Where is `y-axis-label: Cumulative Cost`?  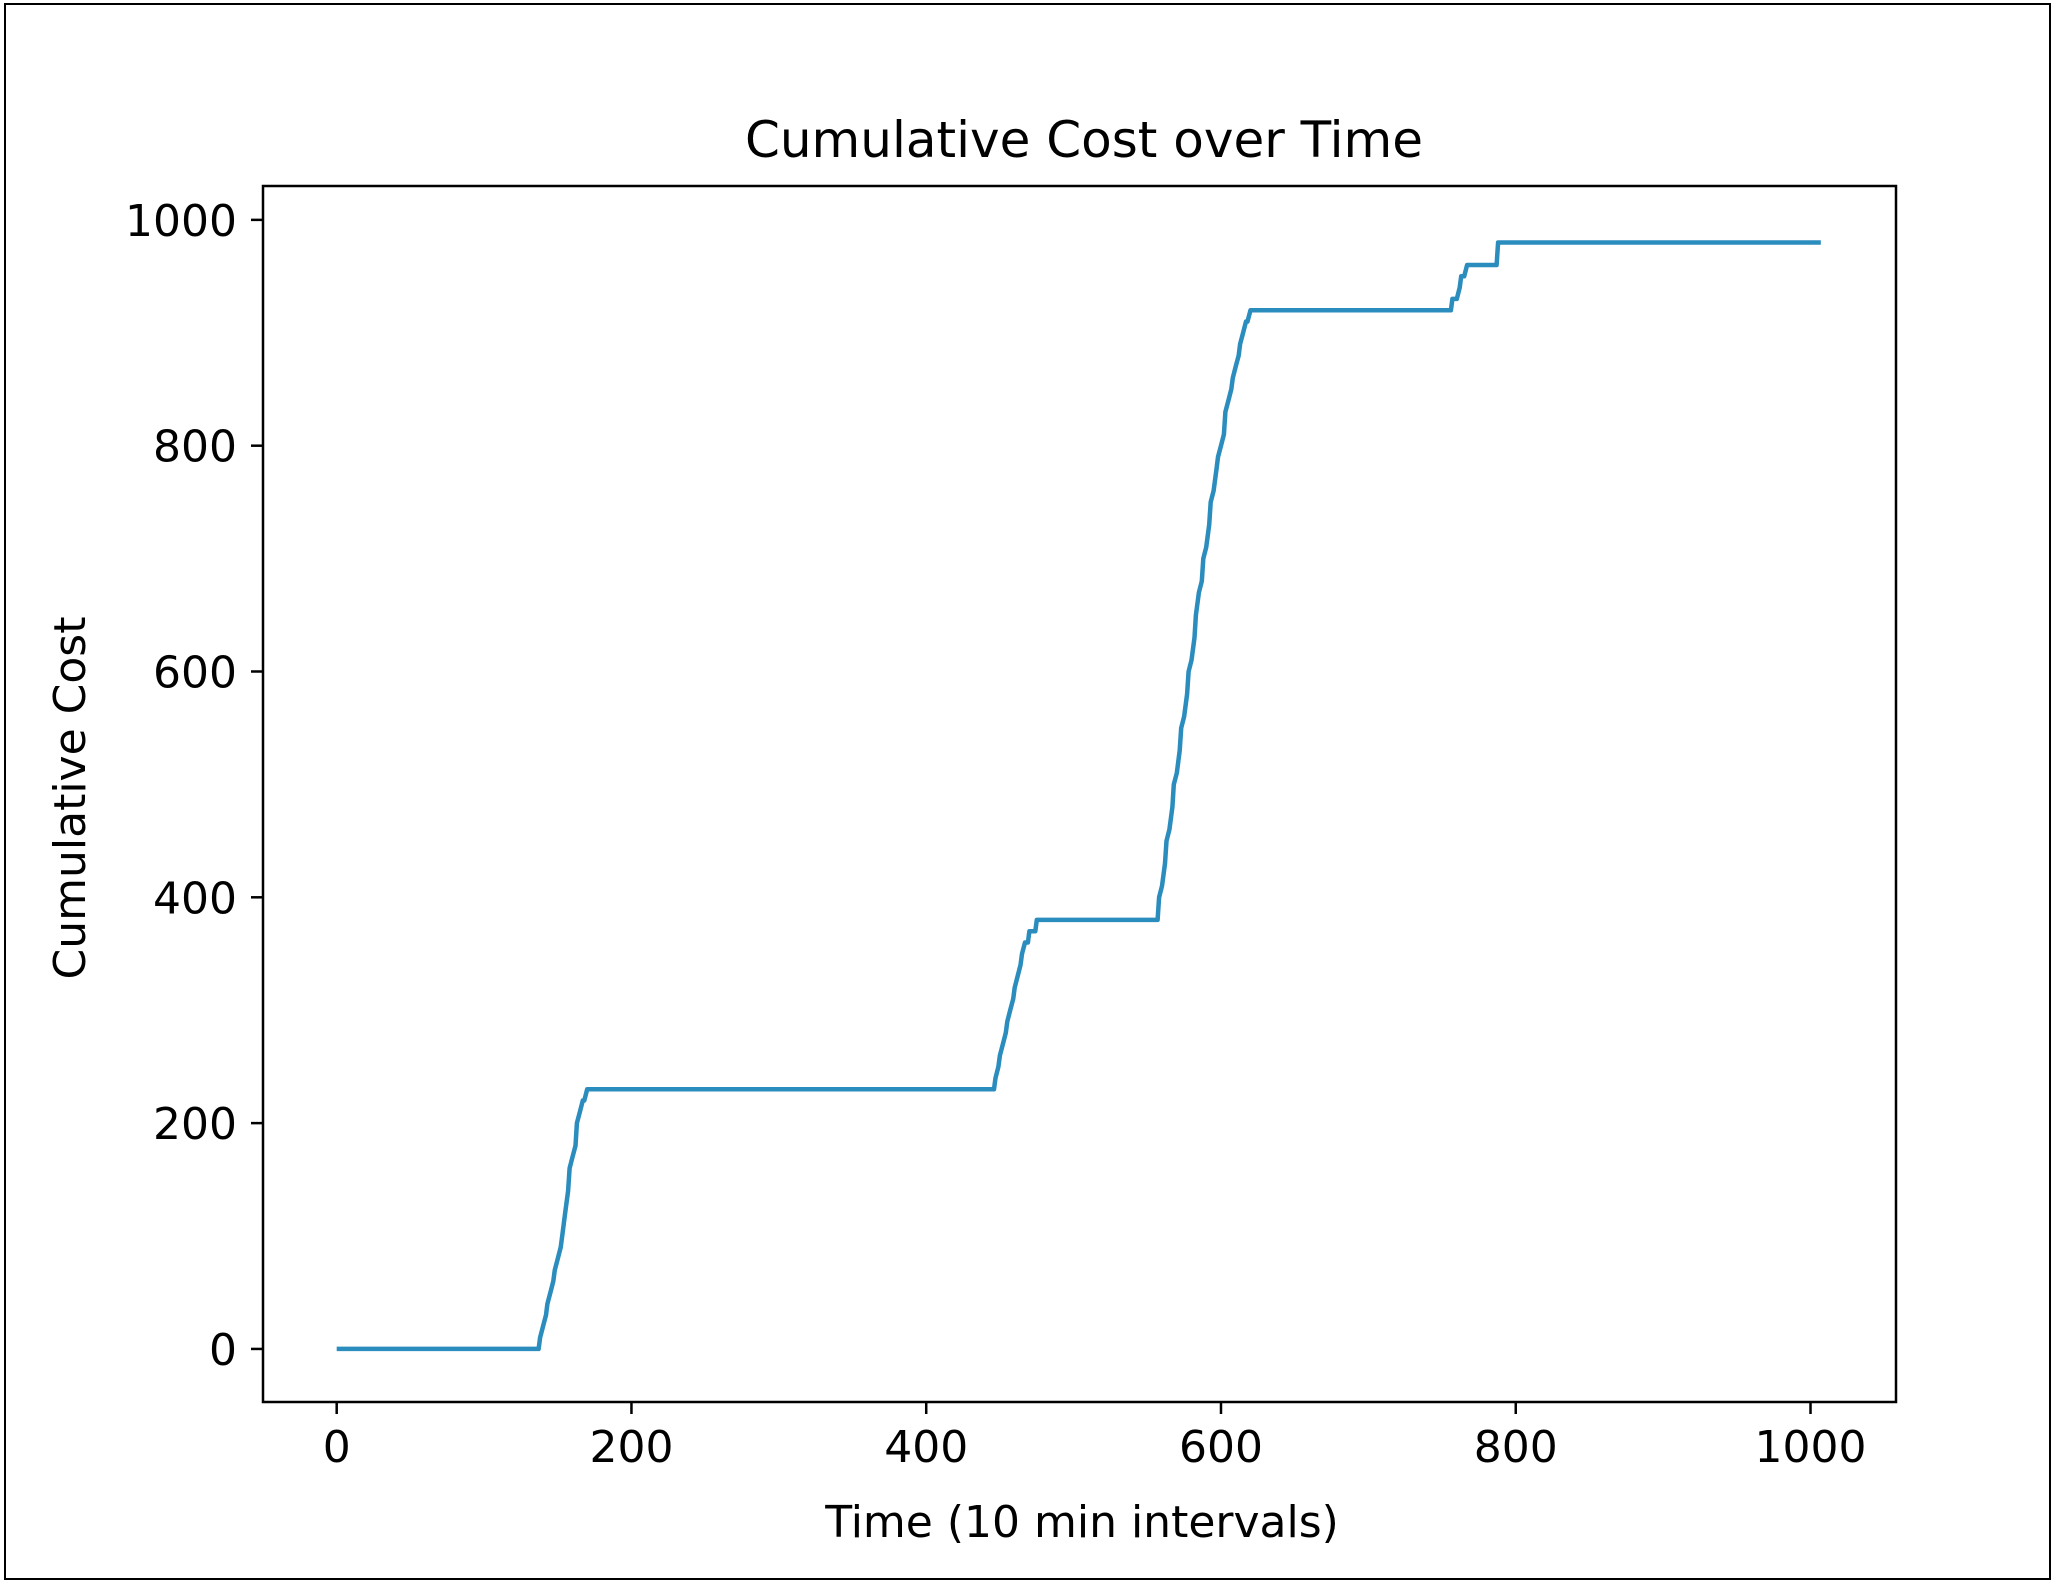 y-axis-label: Cumulative Cost is located at coordinates (70, 798).